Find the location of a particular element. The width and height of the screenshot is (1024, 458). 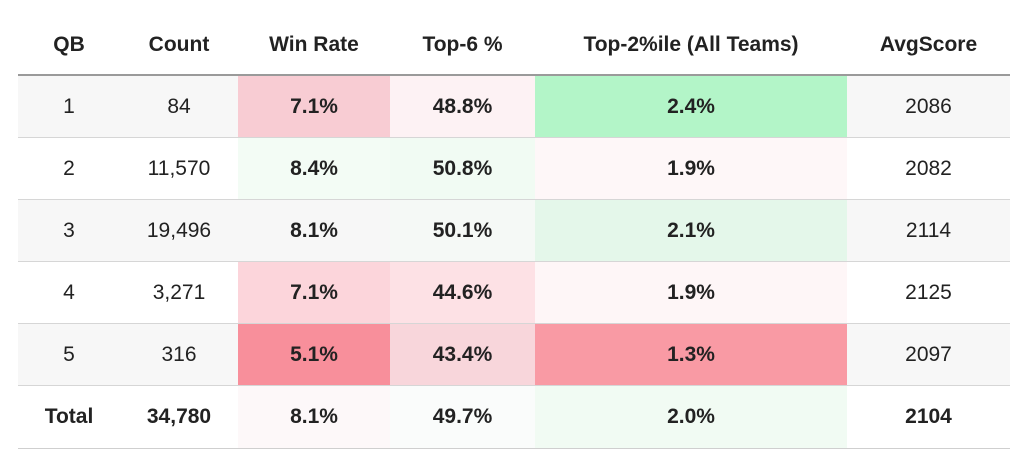

table-row: 5 316 5.1% 43.4% 1.3% 2097 is located at coordinates (514, 354).